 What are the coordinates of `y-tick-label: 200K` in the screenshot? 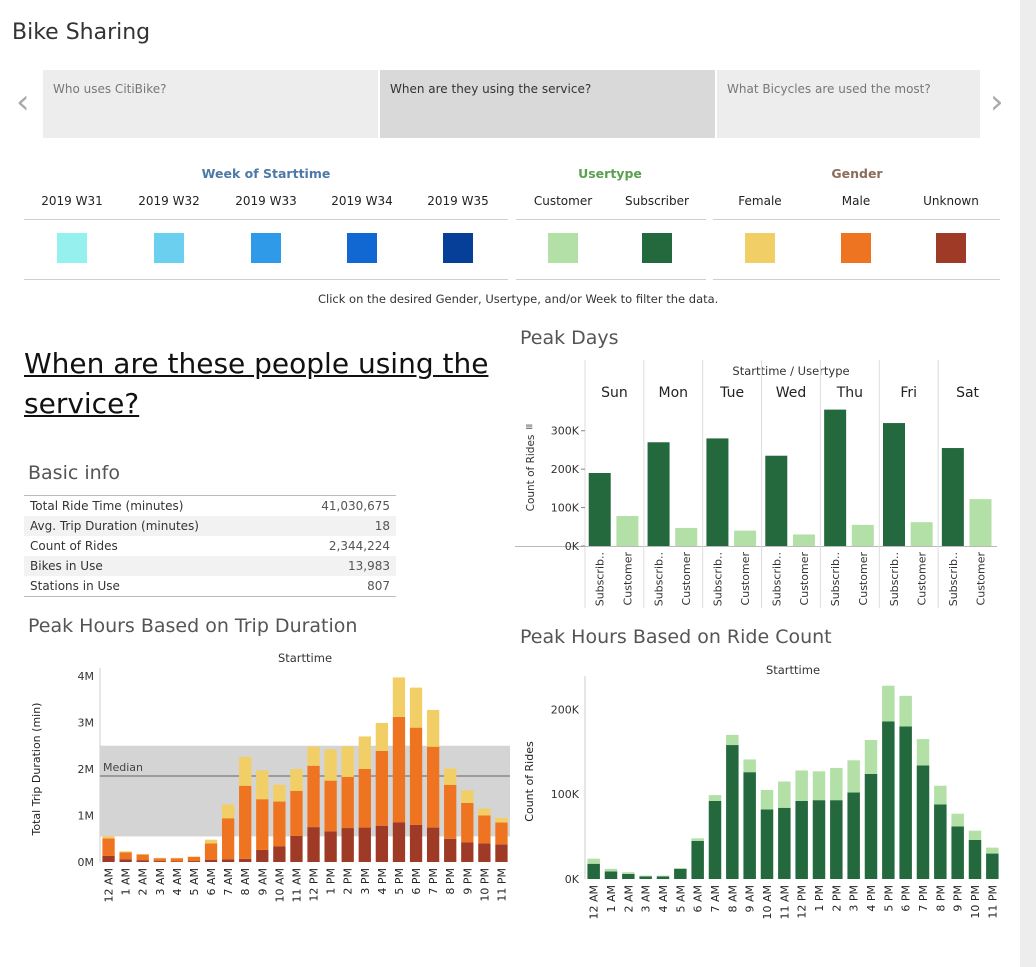 It's located at (565, 709).